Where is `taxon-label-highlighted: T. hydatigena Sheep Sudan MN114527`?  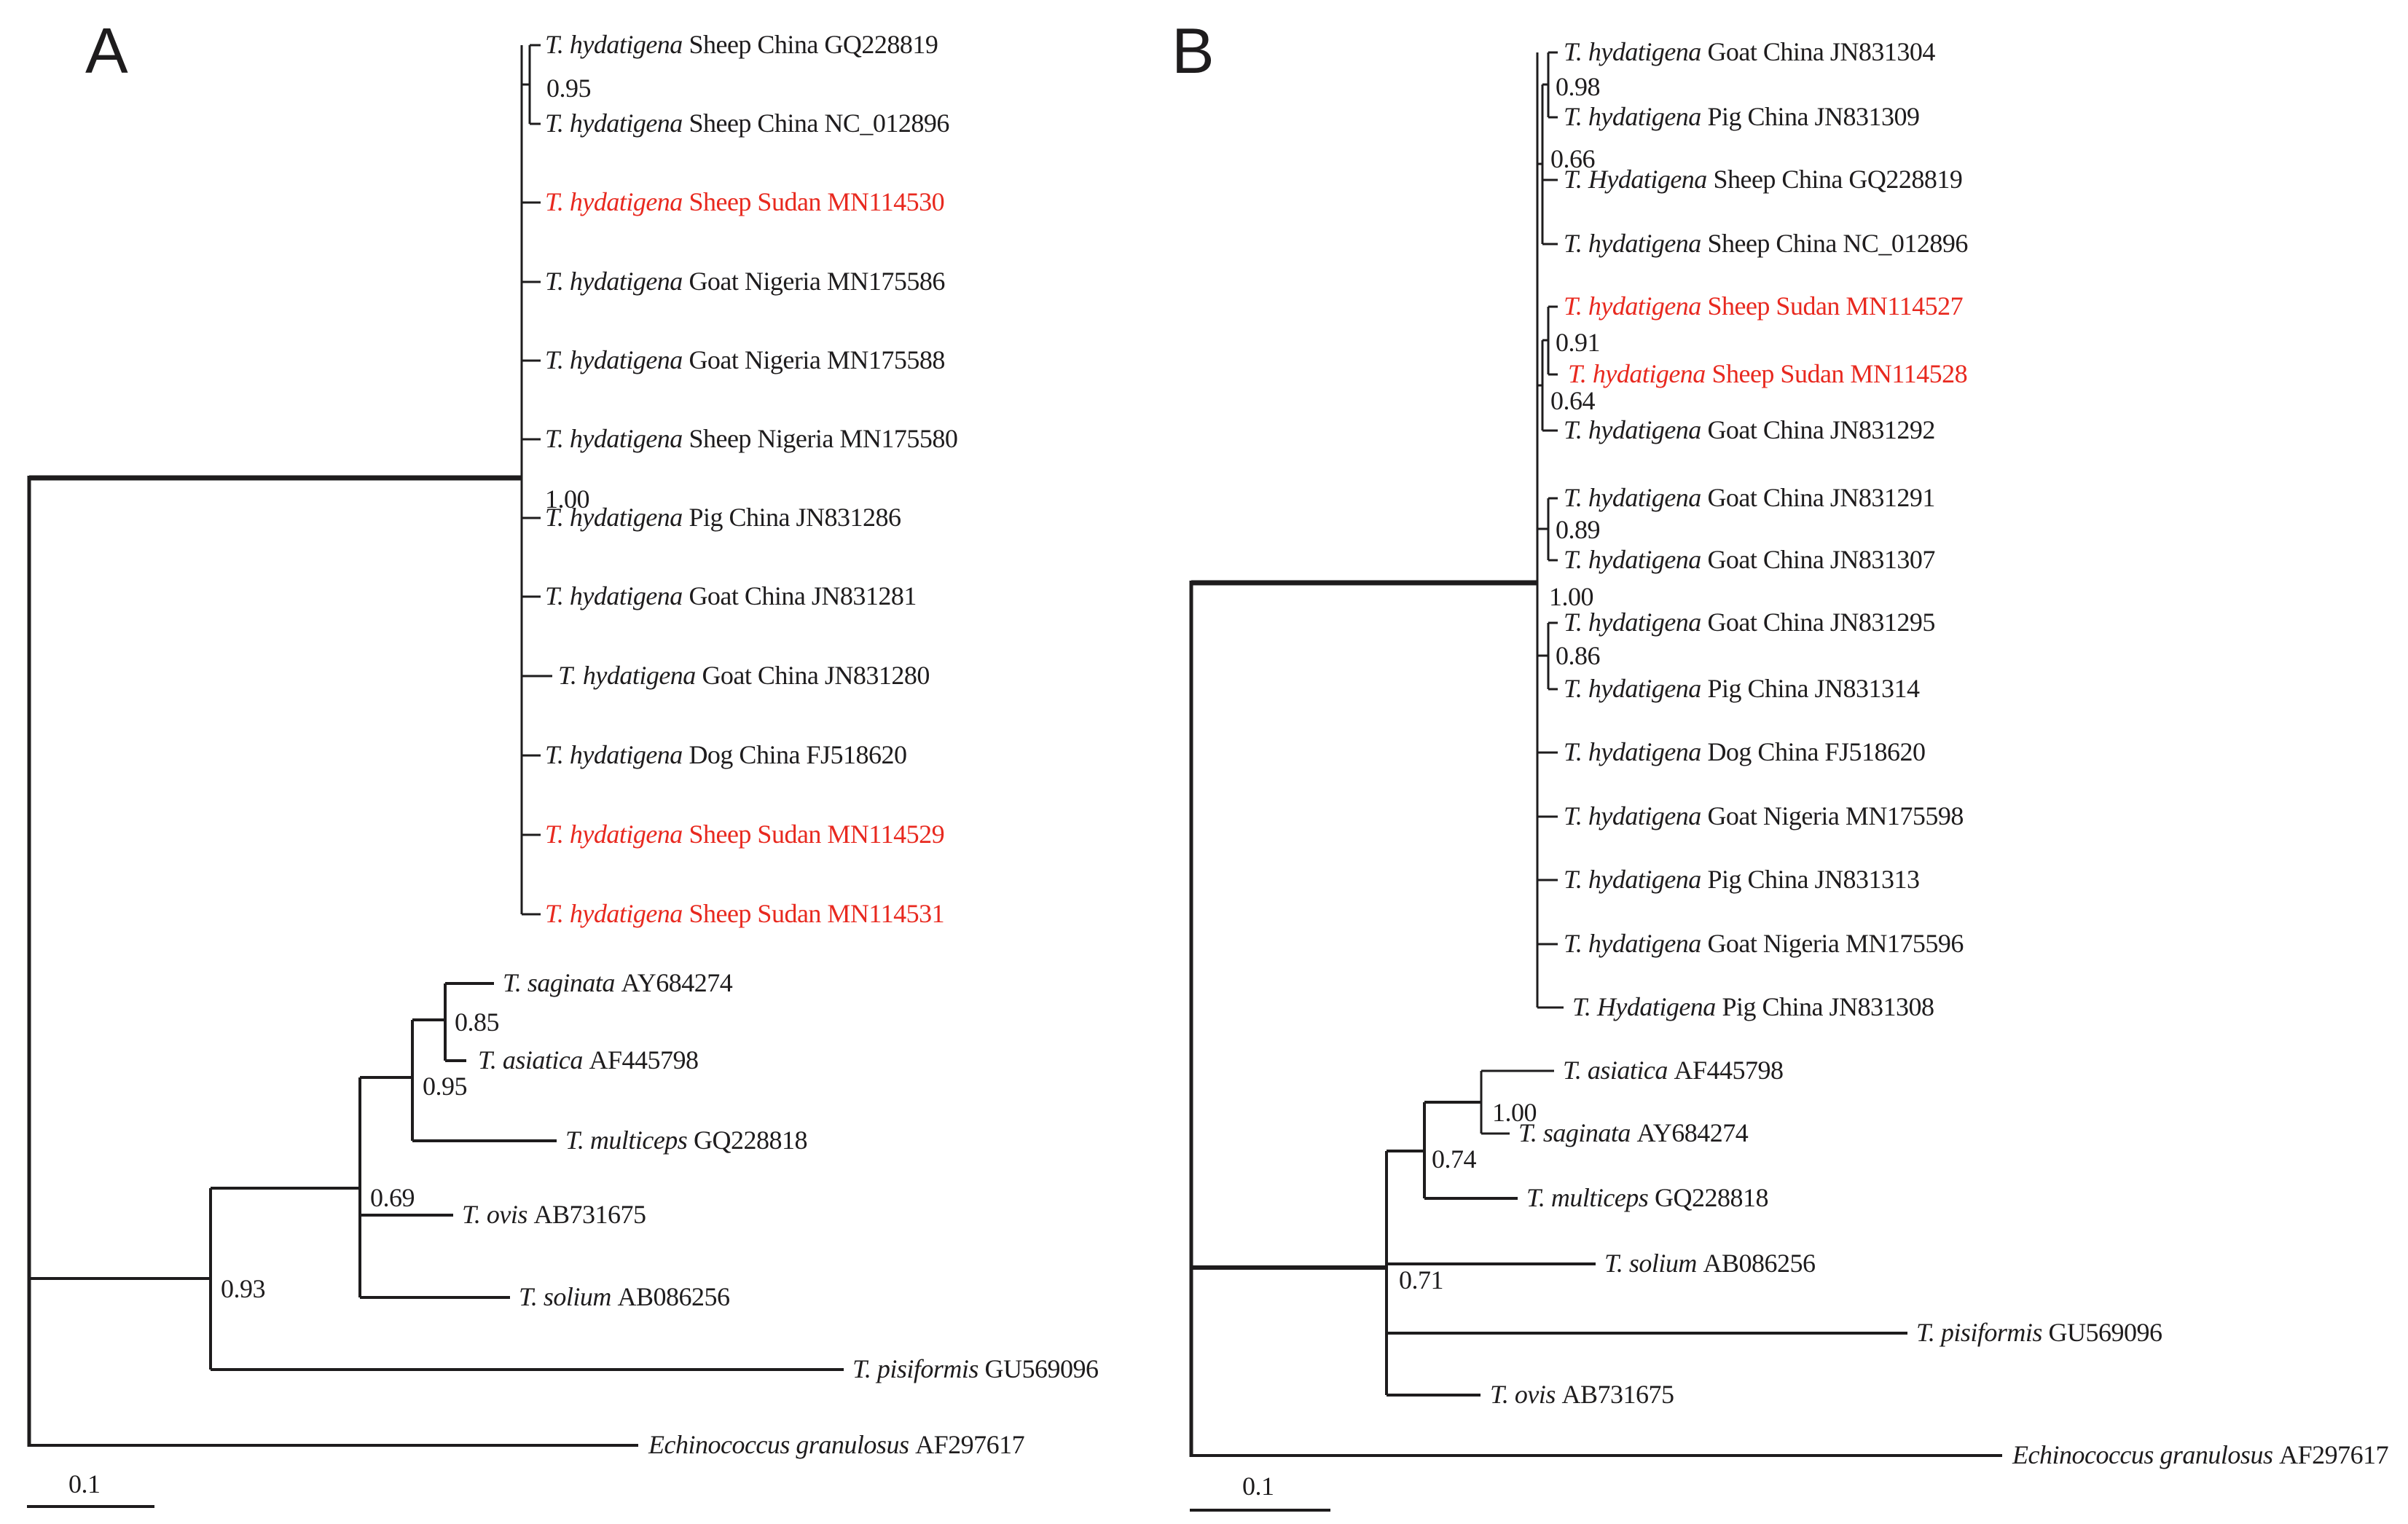
taxon-label-highlighted: T. hydatigena Sheep Sudan MN114527 is located at coordinates (1764, 306).